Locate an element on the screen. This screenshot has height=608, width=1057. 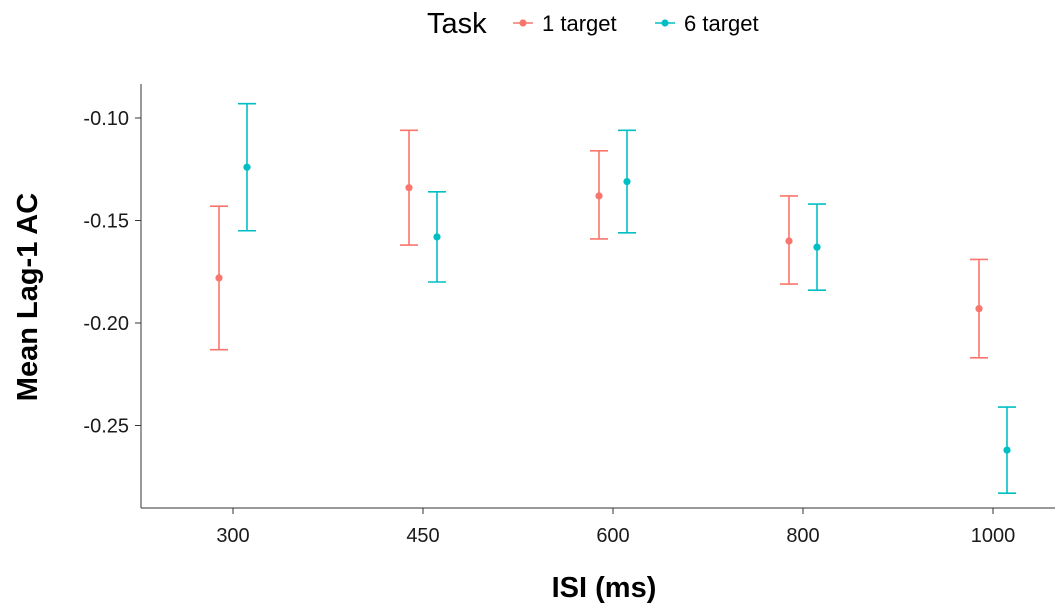
x-tick-label: 300 is located at coordinates (232, 536).